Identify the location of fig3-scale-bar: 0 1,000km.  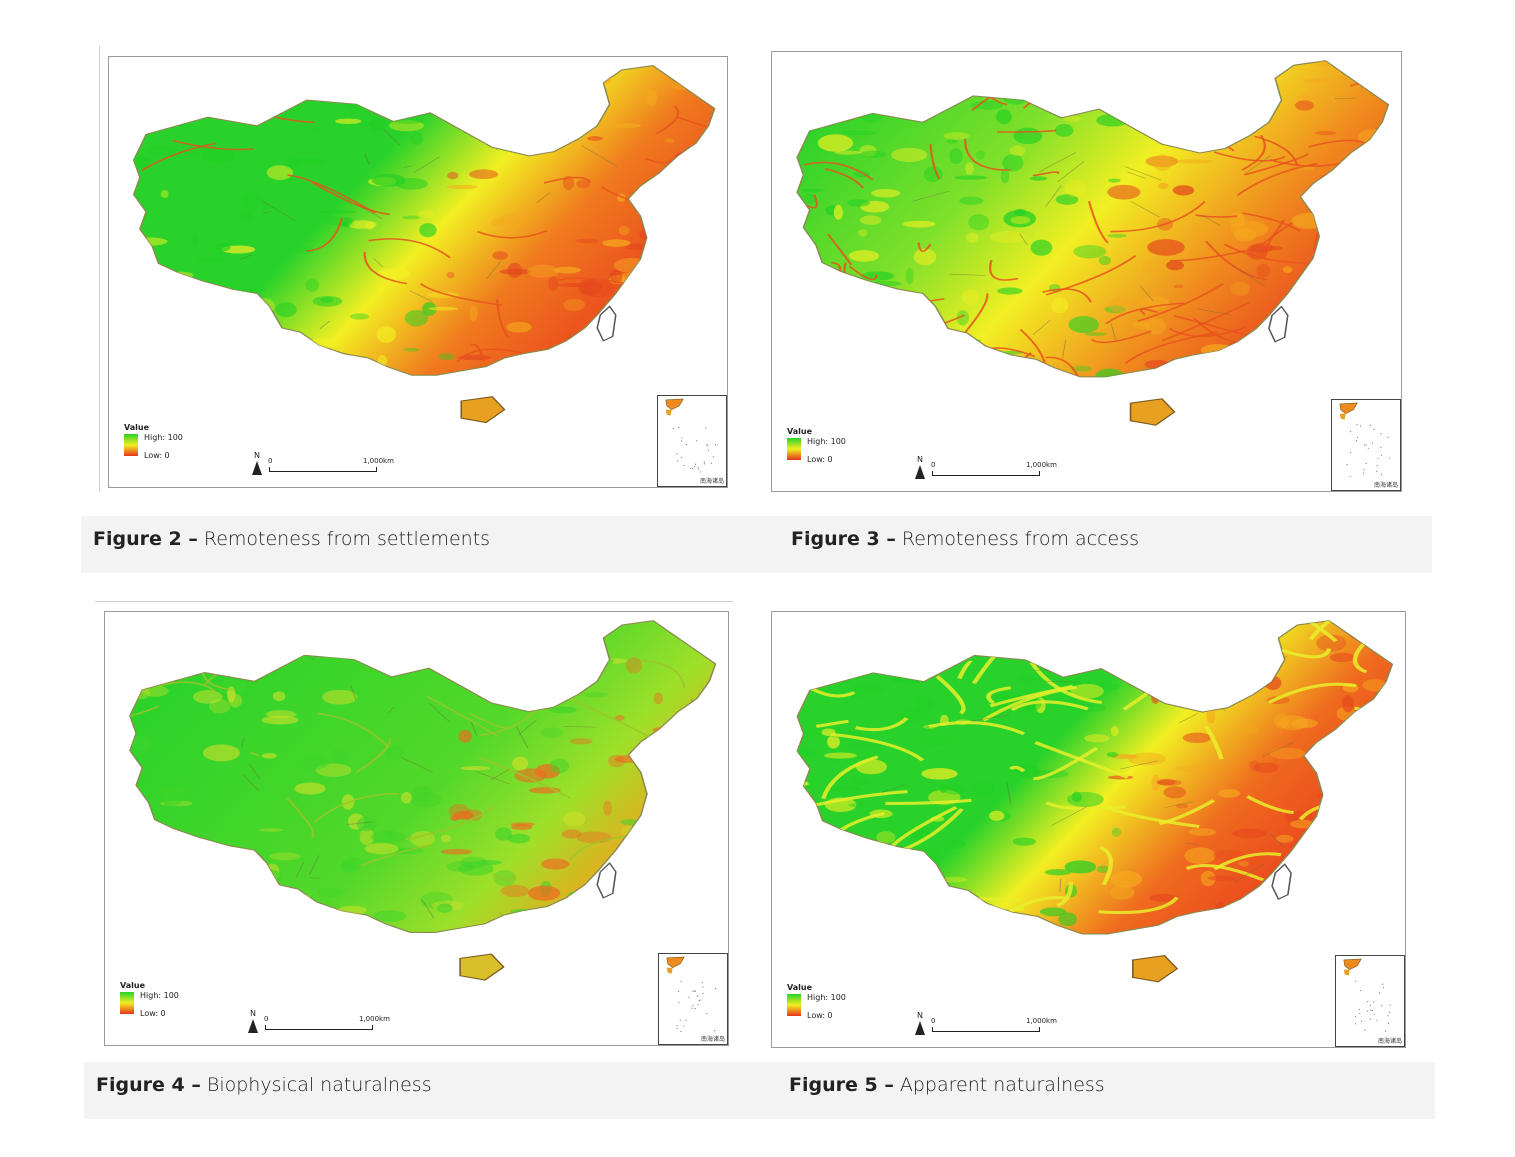
(1001, 470).